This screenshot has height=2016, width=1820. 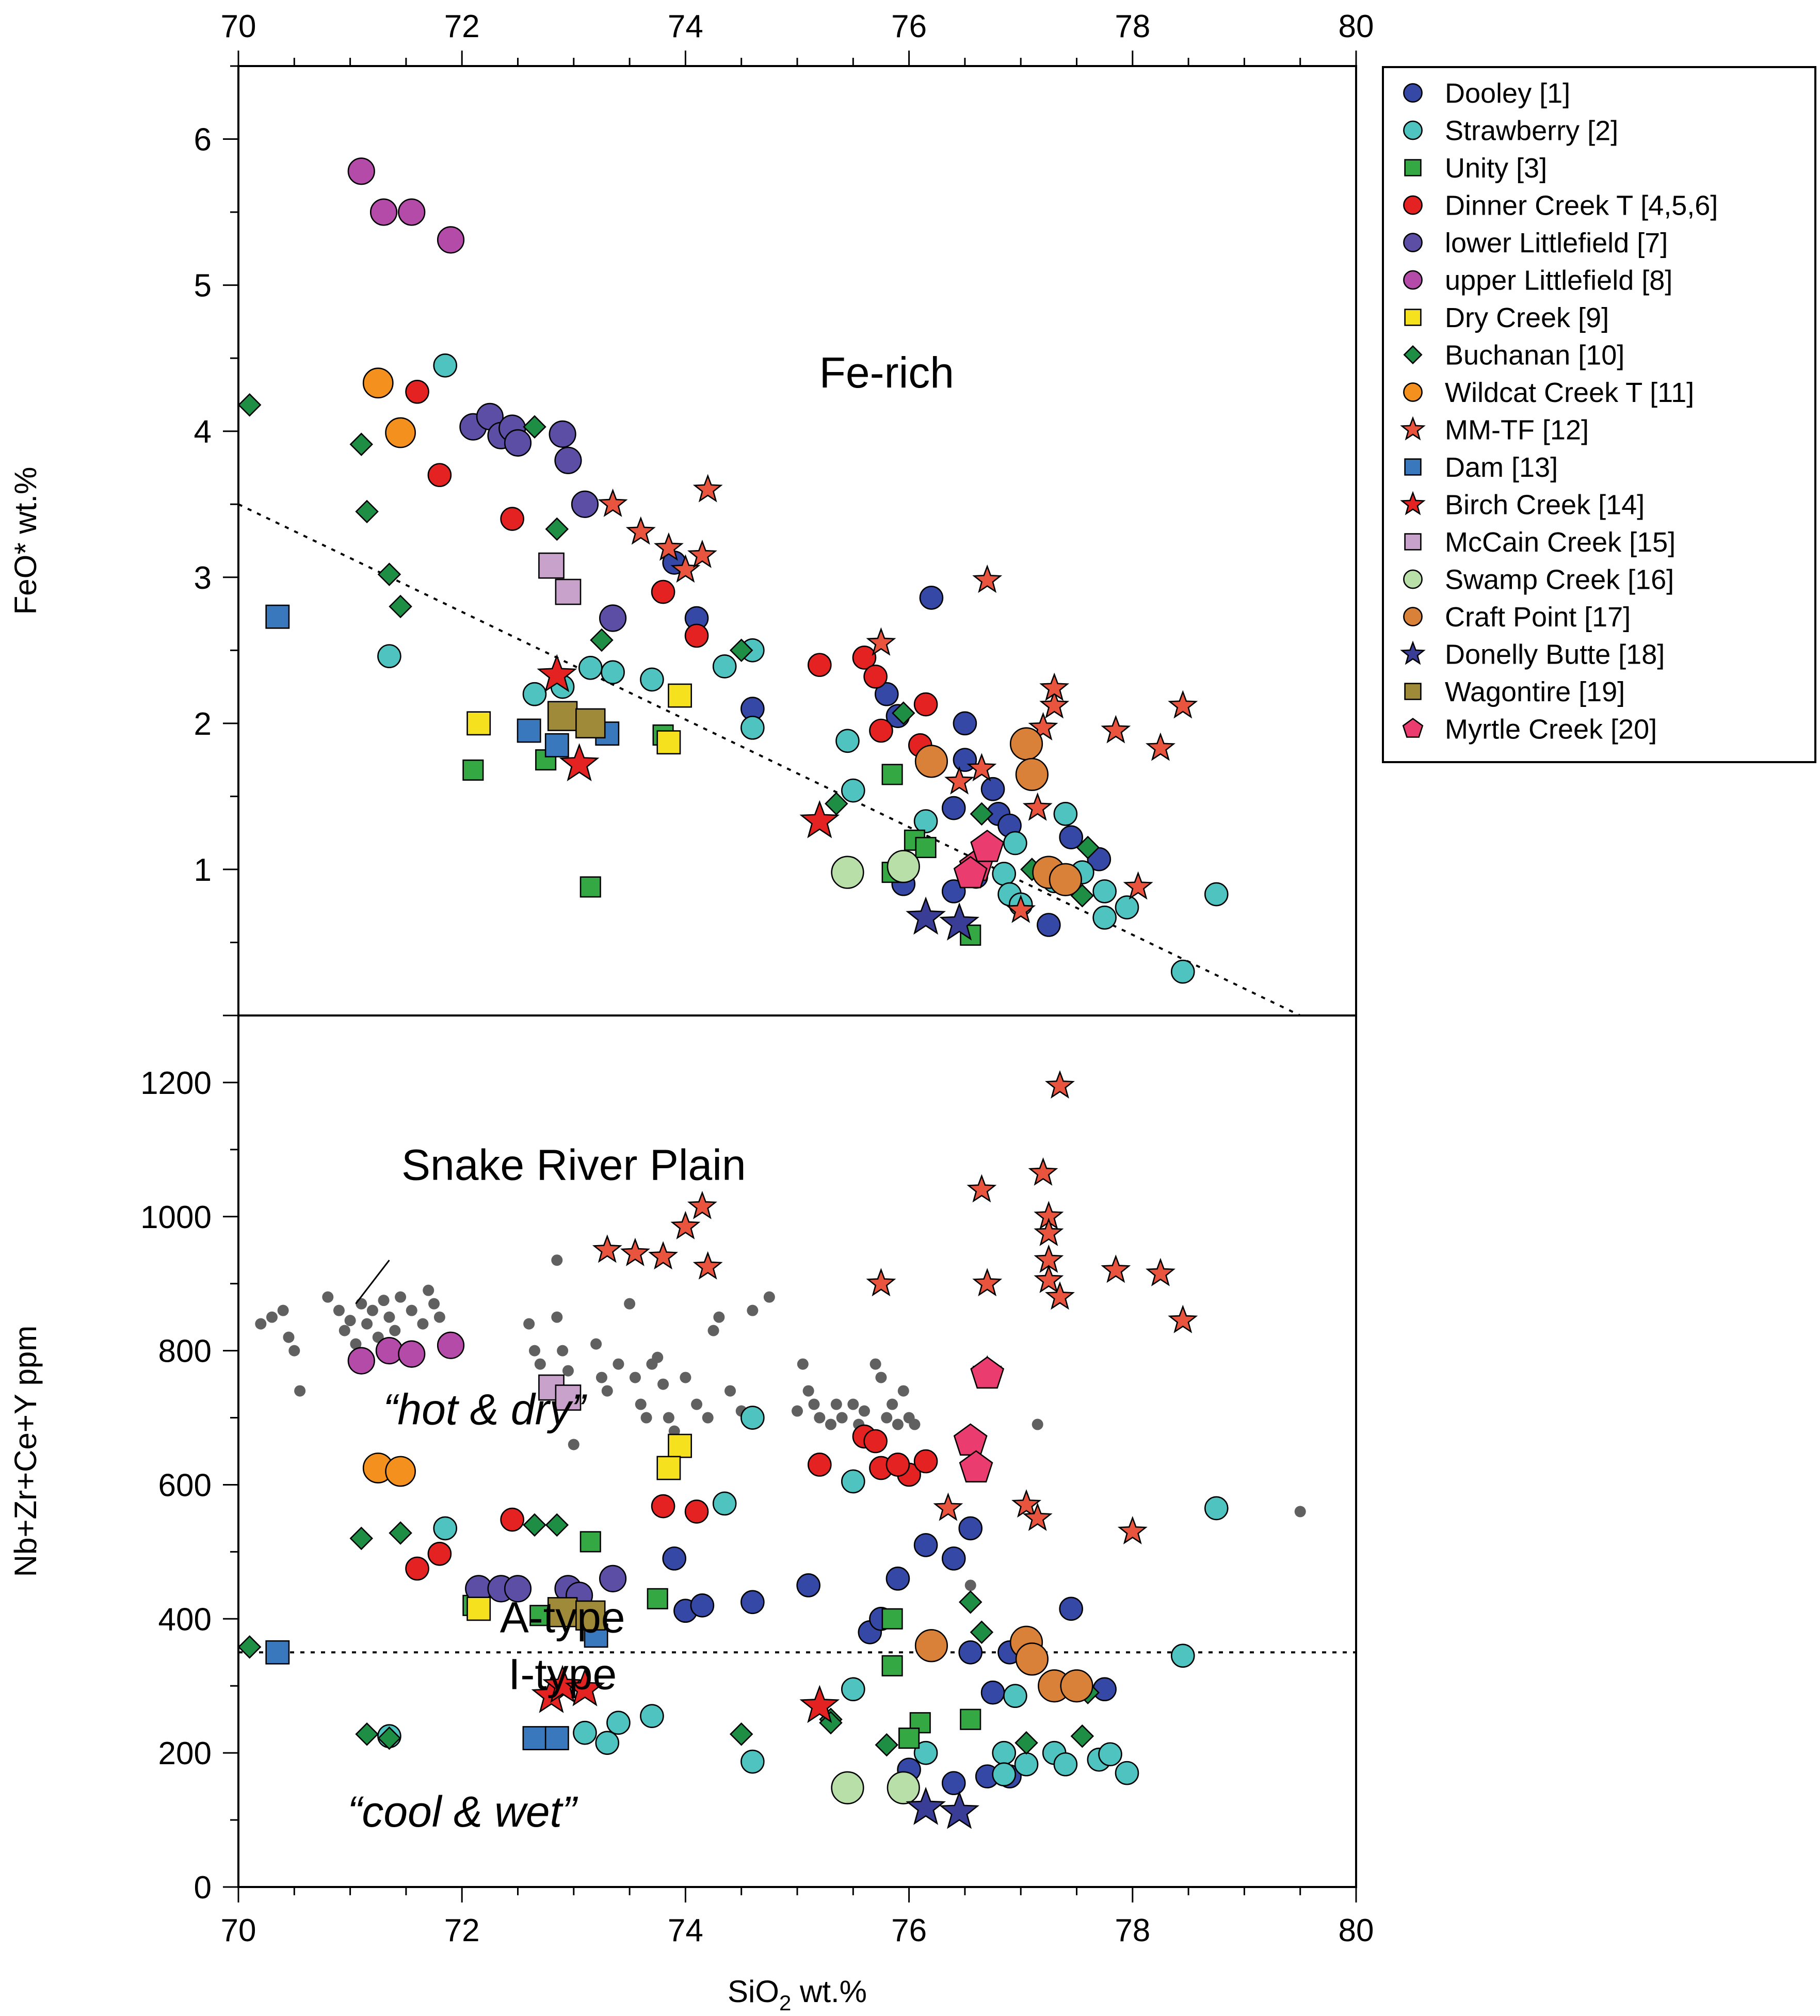 What do you see at coordinates (185, 1351) in the screenshot?
I see `y-tick-label: 800` at bounding box center [185, 1351].